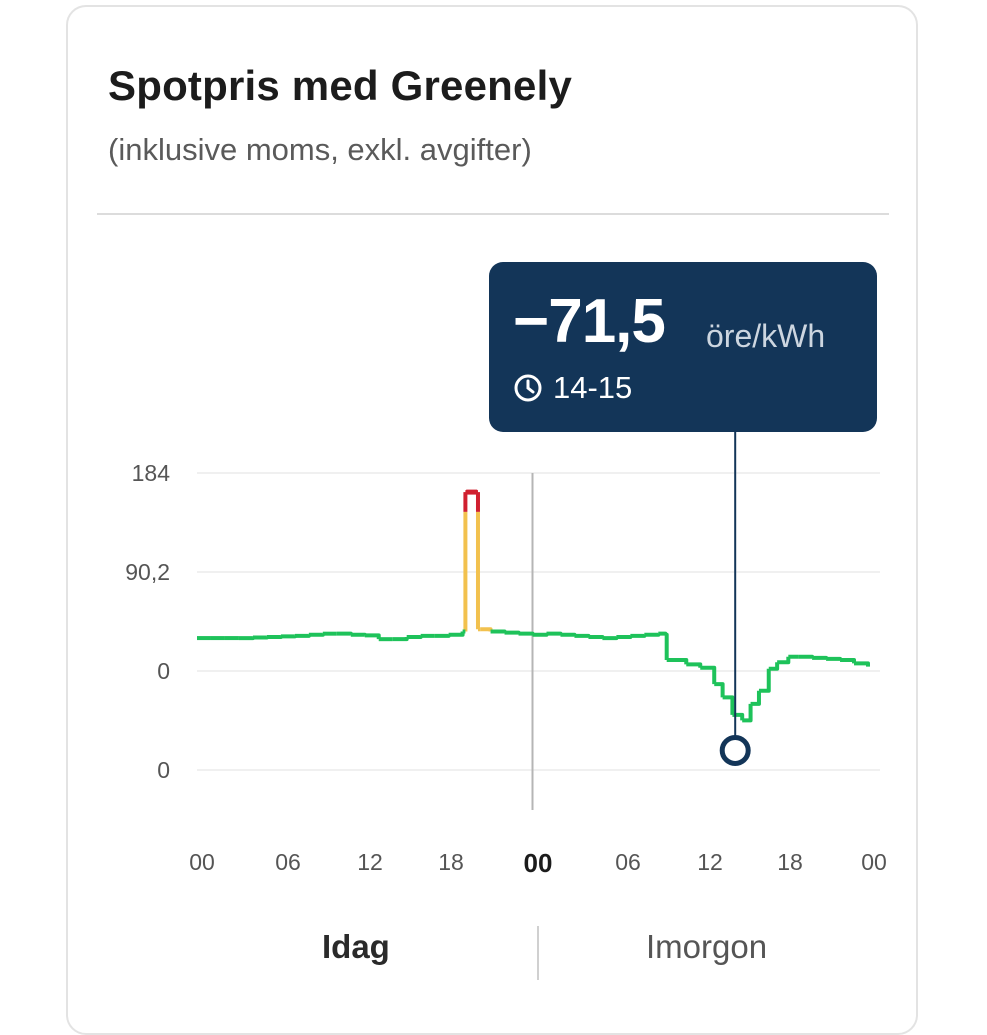 Image resolution: width=987 pixels, height=1035 pixels. What do you see at coordinates (151, 473) in the screenshot?
I see `y-tick-label: 184` at bounding box center [151, 473].